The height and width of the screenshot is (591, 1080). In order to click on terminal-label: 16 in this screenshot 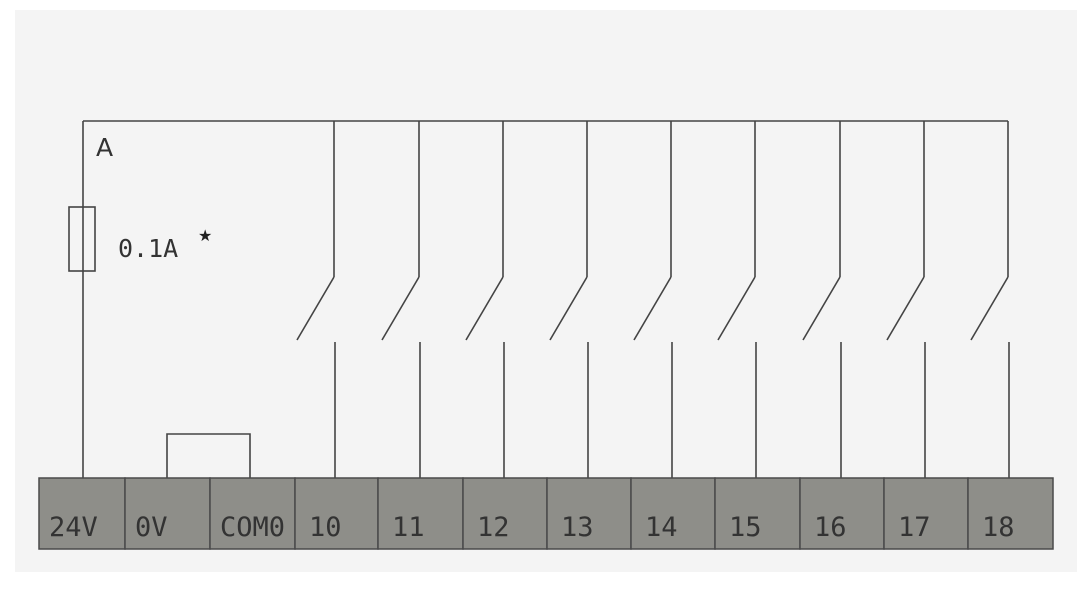, I will do `click(830, 527)`.